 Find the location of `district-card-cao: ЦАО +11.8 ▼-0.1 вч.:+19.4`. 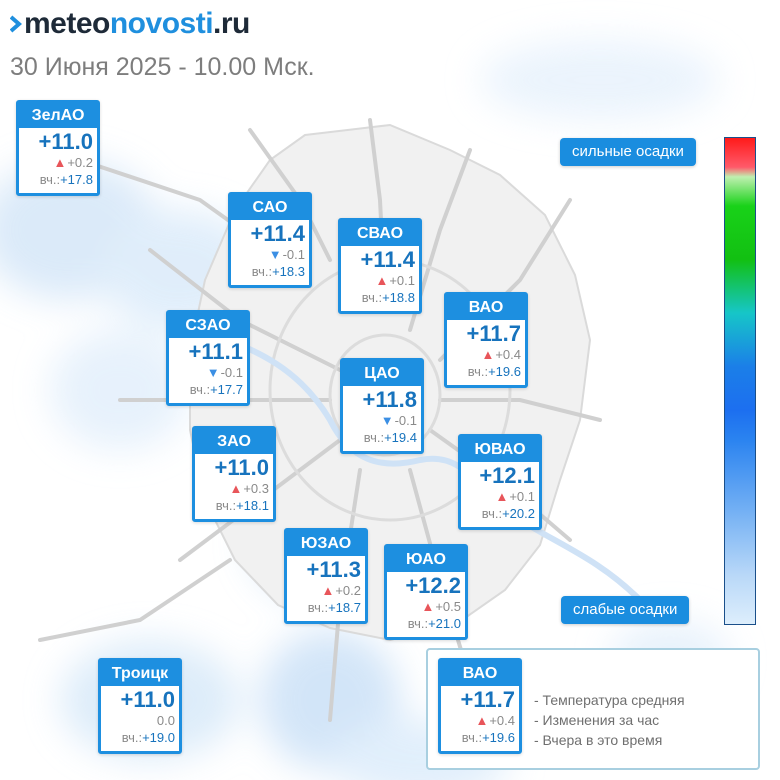

district-card-cao: ЦАО +11.8 ▼-0.1 вч.:+19.4 is located at coordinates (382, 406).